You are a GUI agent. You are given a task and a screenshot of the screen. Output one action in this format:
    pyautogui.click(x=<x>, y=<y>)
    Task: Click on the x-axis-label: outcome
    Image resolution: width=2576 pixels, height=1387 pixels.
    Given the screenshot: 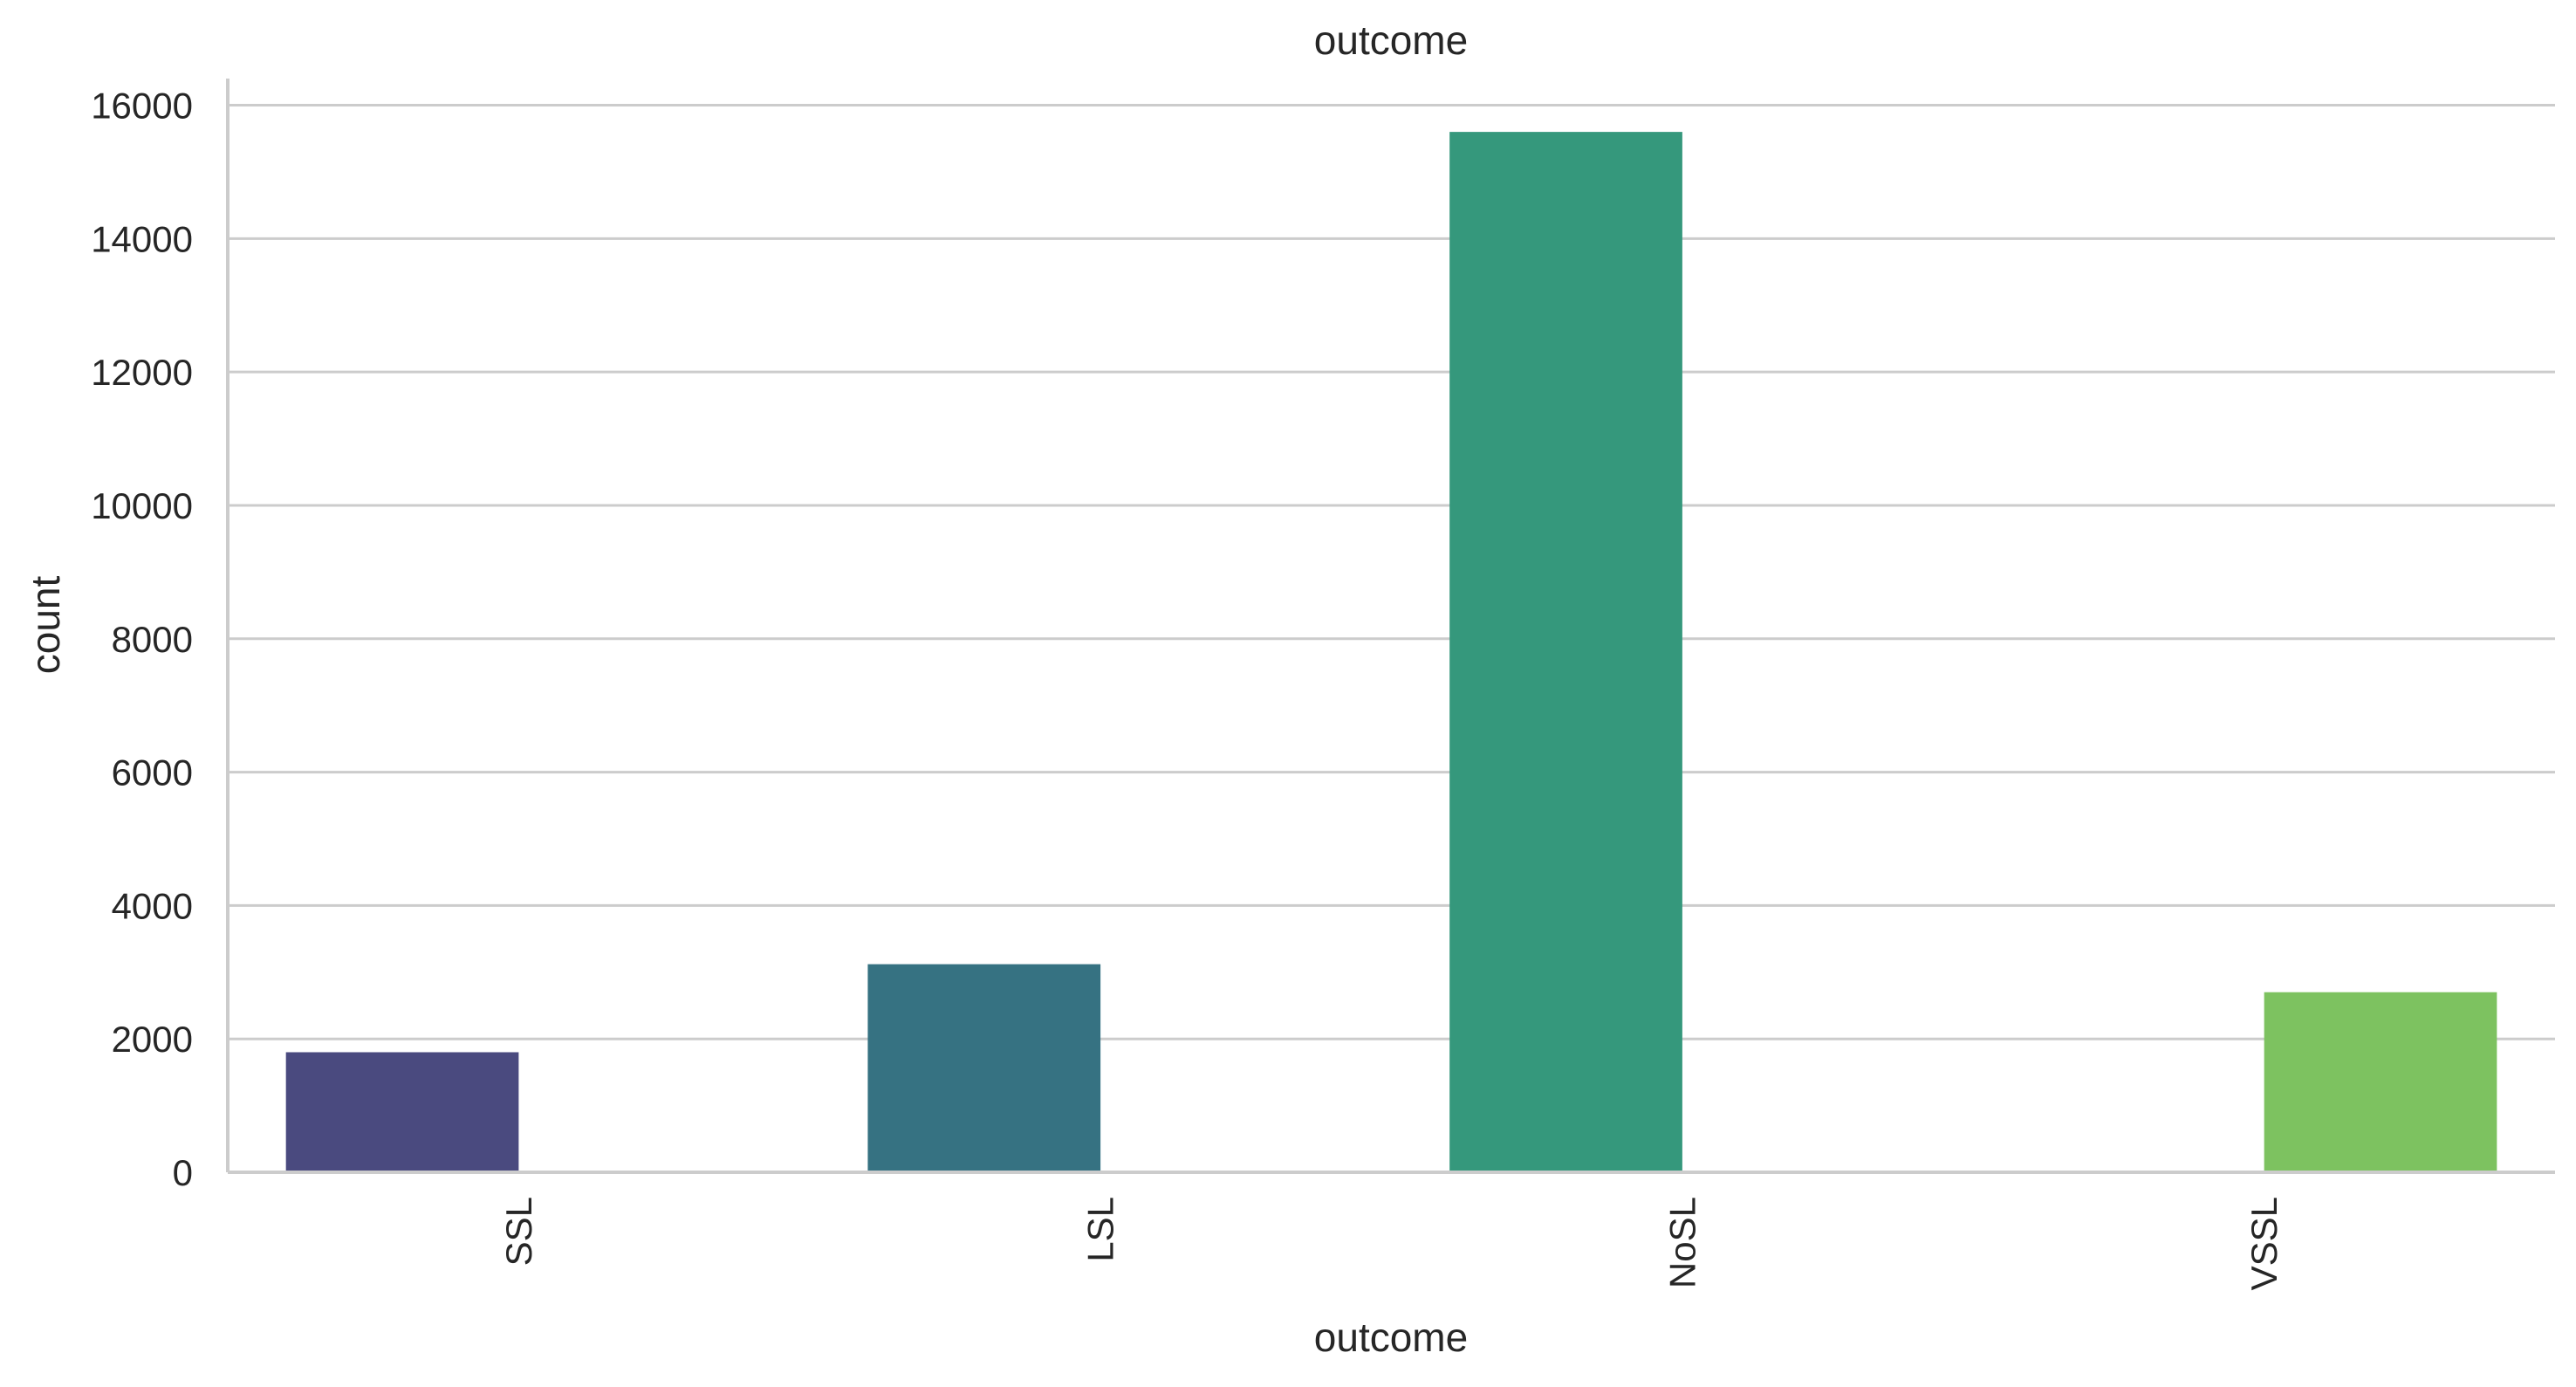 What is the action you would take?
    pyautogui.click(x=1391, y=1338)
    